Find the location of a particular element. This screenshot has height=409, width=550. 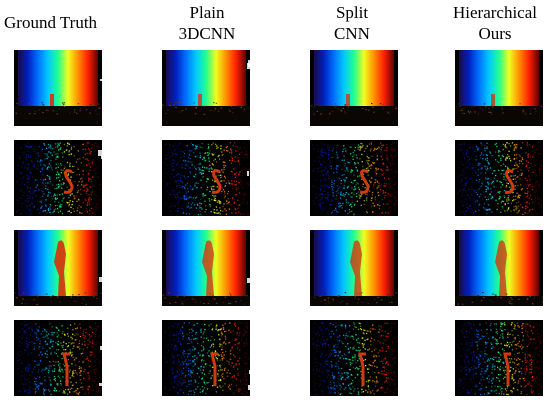

column-header-plain-3dcnn: Plain 3DCNN is located at coordinates (207, 23).